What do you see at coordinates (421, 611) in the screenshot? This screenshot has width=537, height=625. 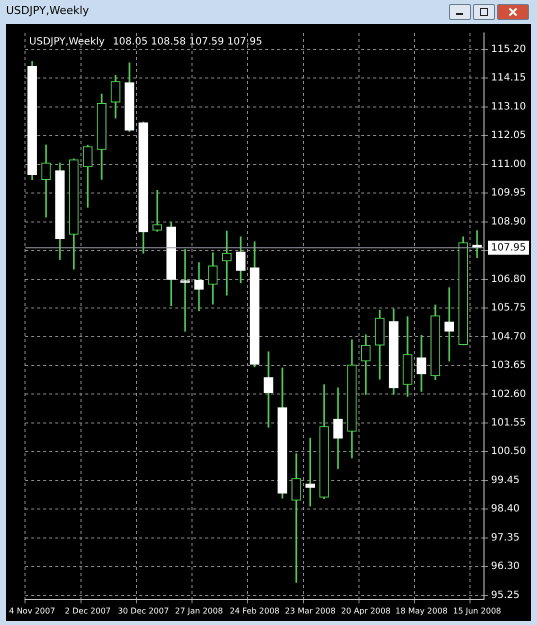 I see `x-tick-label: 18 May 2008` at bounding box center [421, 611].